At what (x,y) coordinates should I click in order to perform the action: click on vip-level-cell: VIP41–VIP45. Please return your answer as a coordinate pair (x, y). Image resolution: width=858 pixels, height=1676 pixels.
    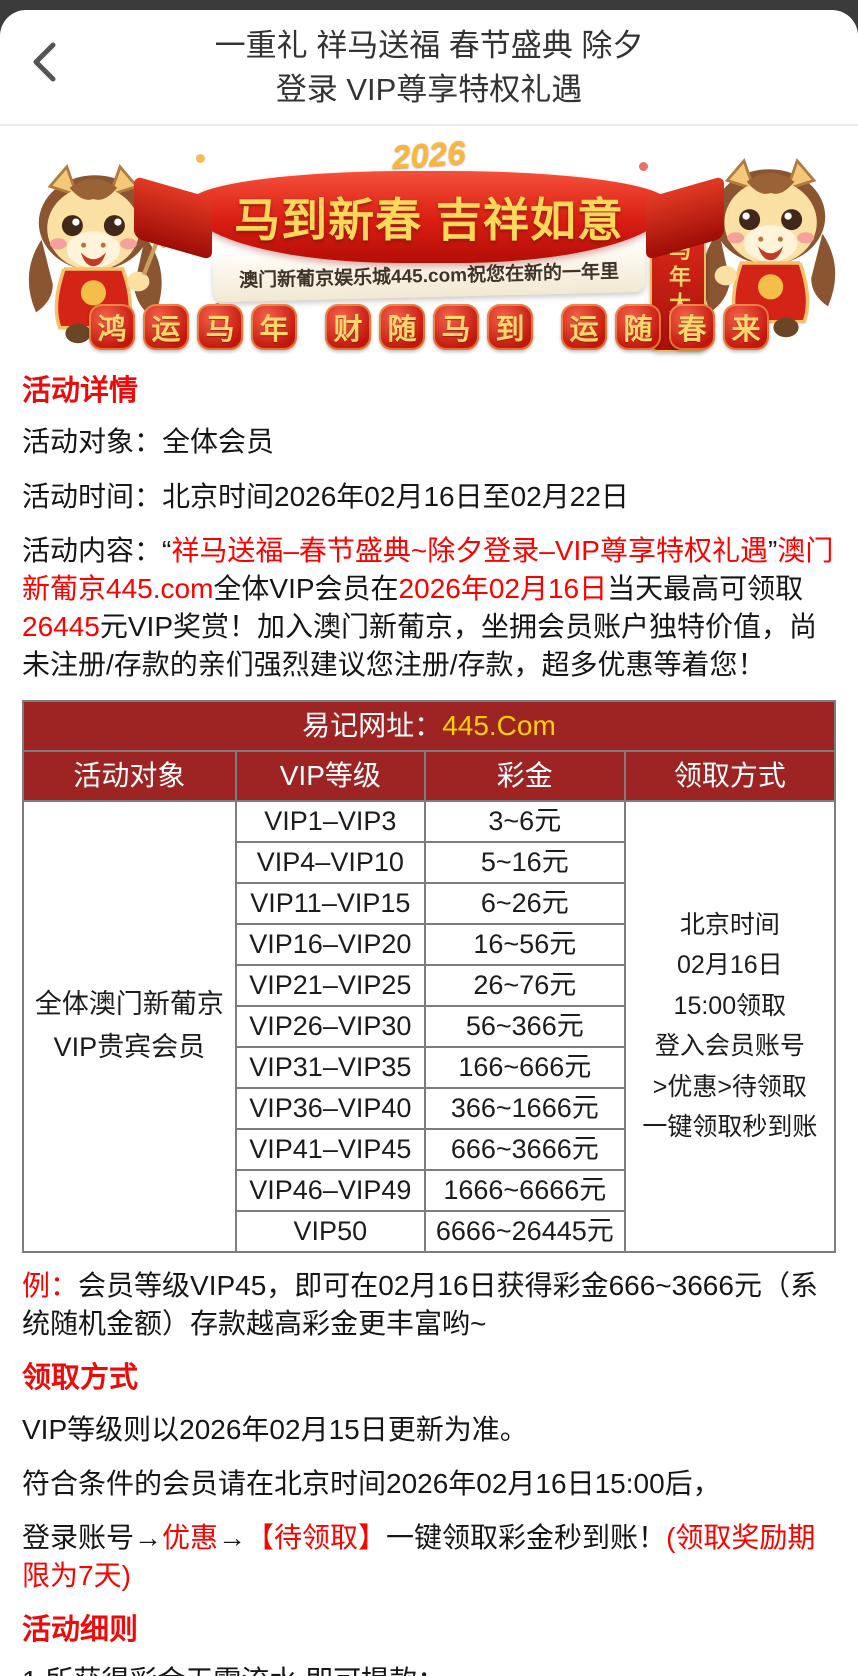
    Looking at the image, I should click on (330, 1149).